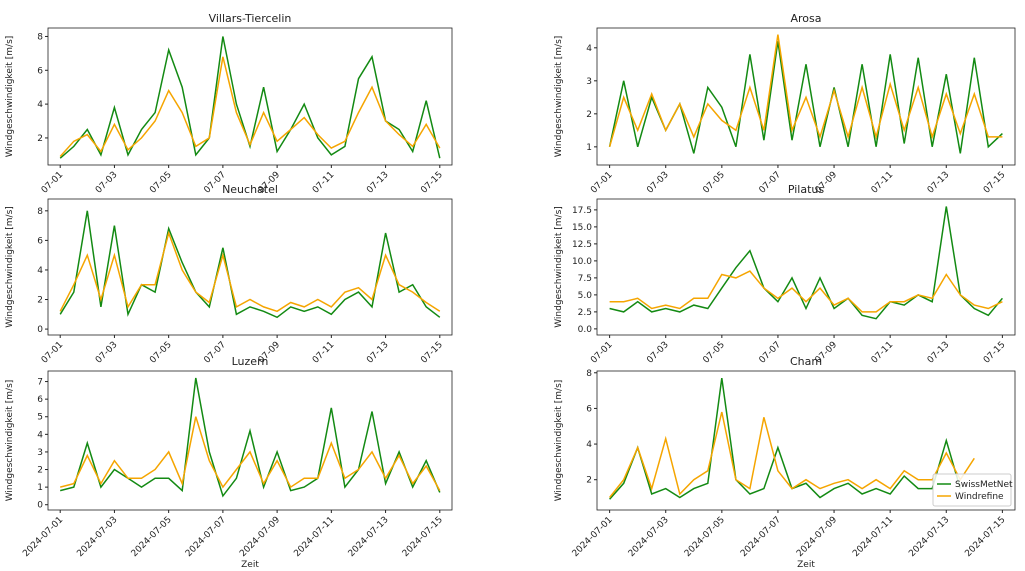 This screenshot has width=1025, height=571. What do you see at coordinates (984, 485) in the screenshot?
I see `legend-label: SwissMetNet` at bounding box center [984, 485].